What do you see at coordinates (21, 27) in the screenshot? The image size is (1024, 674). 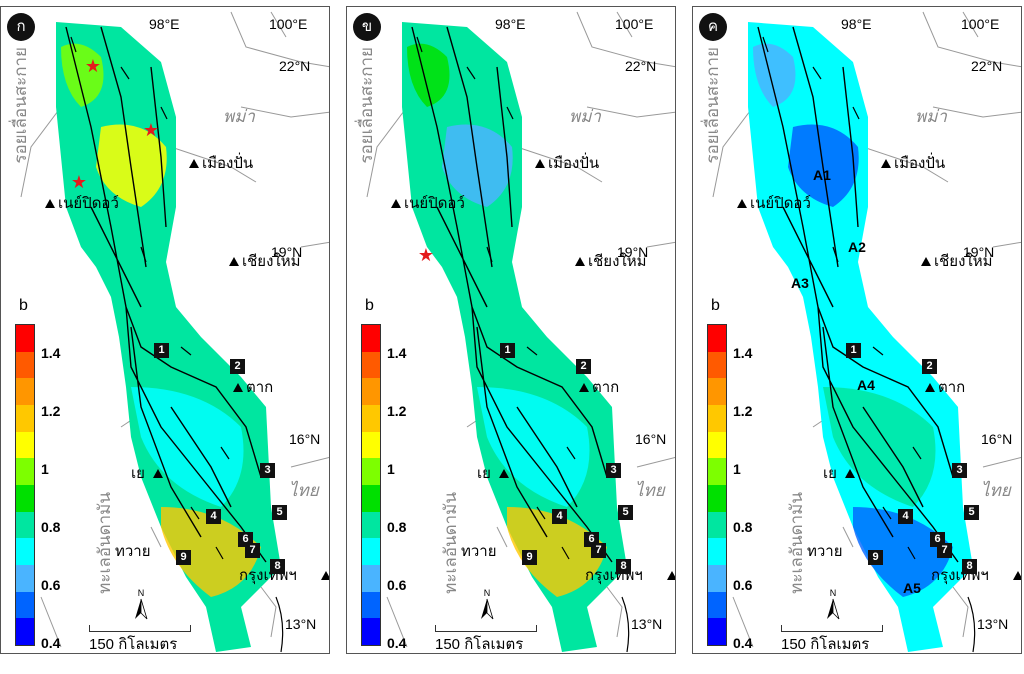 I see `panel-label: ก` at bounding box center [21, 27].